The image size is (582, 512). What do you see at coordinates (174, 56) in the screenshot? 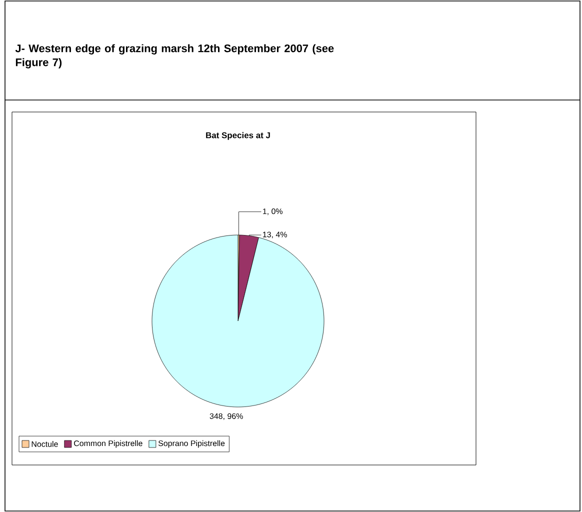
I see `text: J- Western edge of grazing marsh 12th September 2007 (see Figure 7)` at bounding box center [174, 56].